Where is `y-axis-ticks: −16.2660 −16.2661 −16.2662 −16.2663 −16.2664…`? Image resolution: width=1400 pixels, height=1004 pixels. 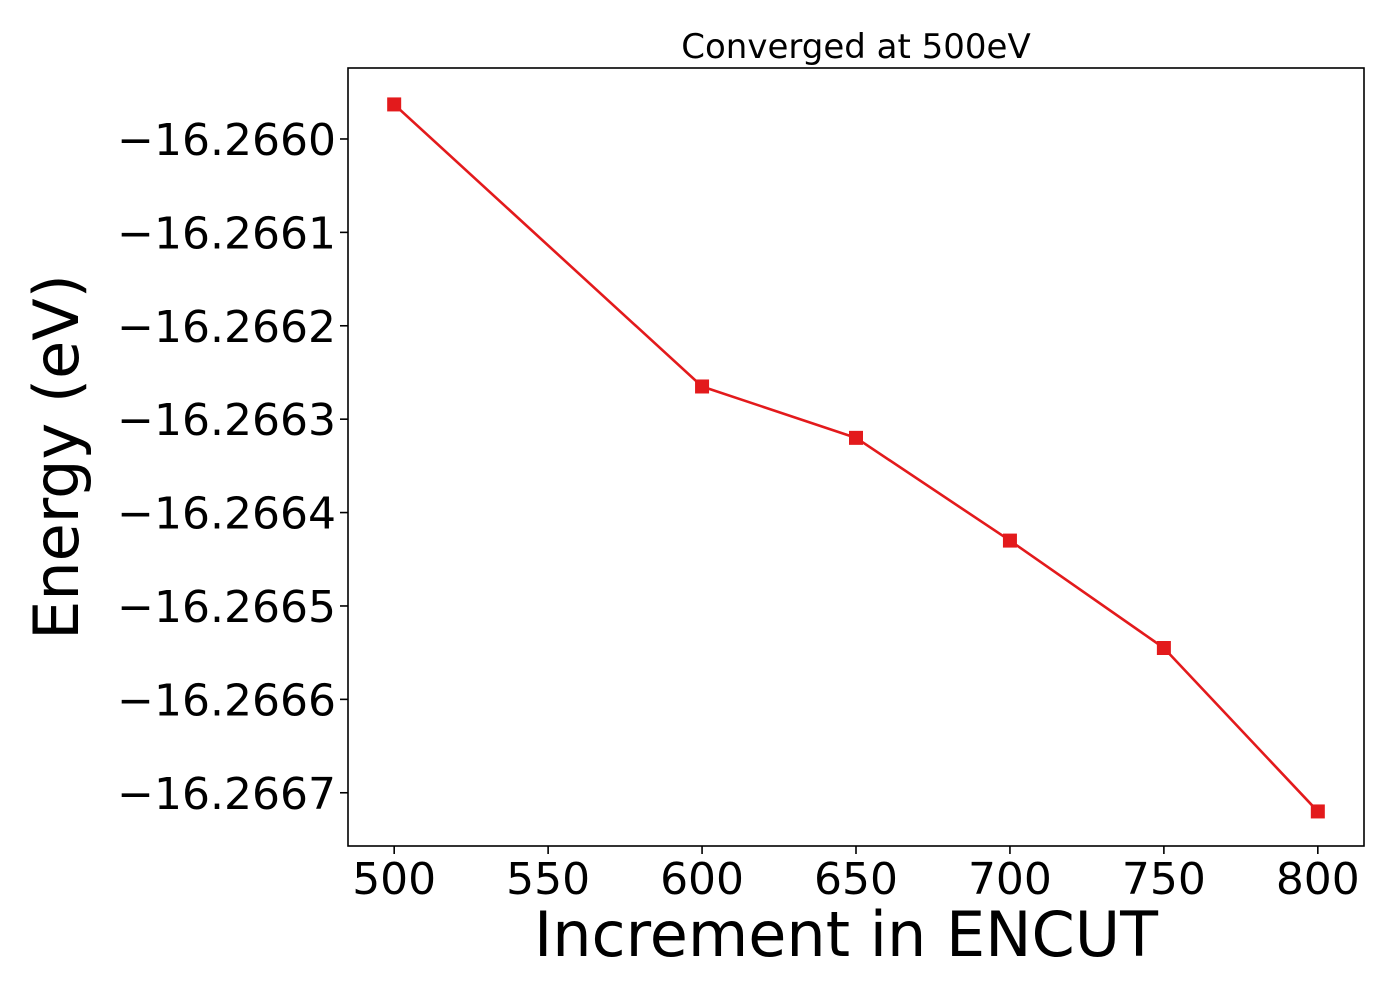
y-axis-ticks: −16.2660 −16.2661 −16.2662 −16.2663 −16.2664… is located at coordinates (232, 467).